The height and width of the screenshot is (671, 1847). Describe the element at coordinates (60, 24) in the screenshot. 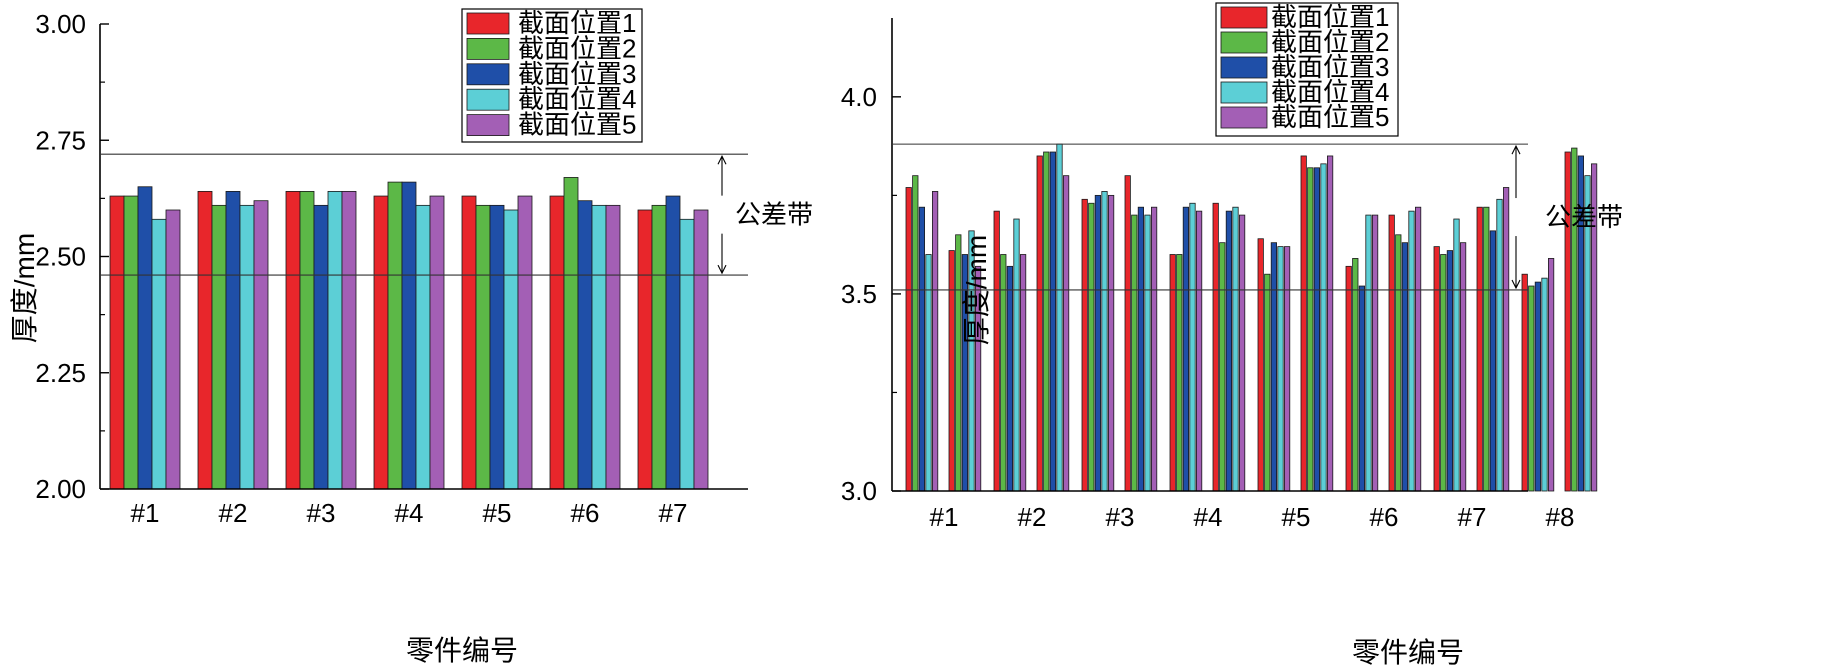

I see `left-y-tick-label: 3.00` at that location.